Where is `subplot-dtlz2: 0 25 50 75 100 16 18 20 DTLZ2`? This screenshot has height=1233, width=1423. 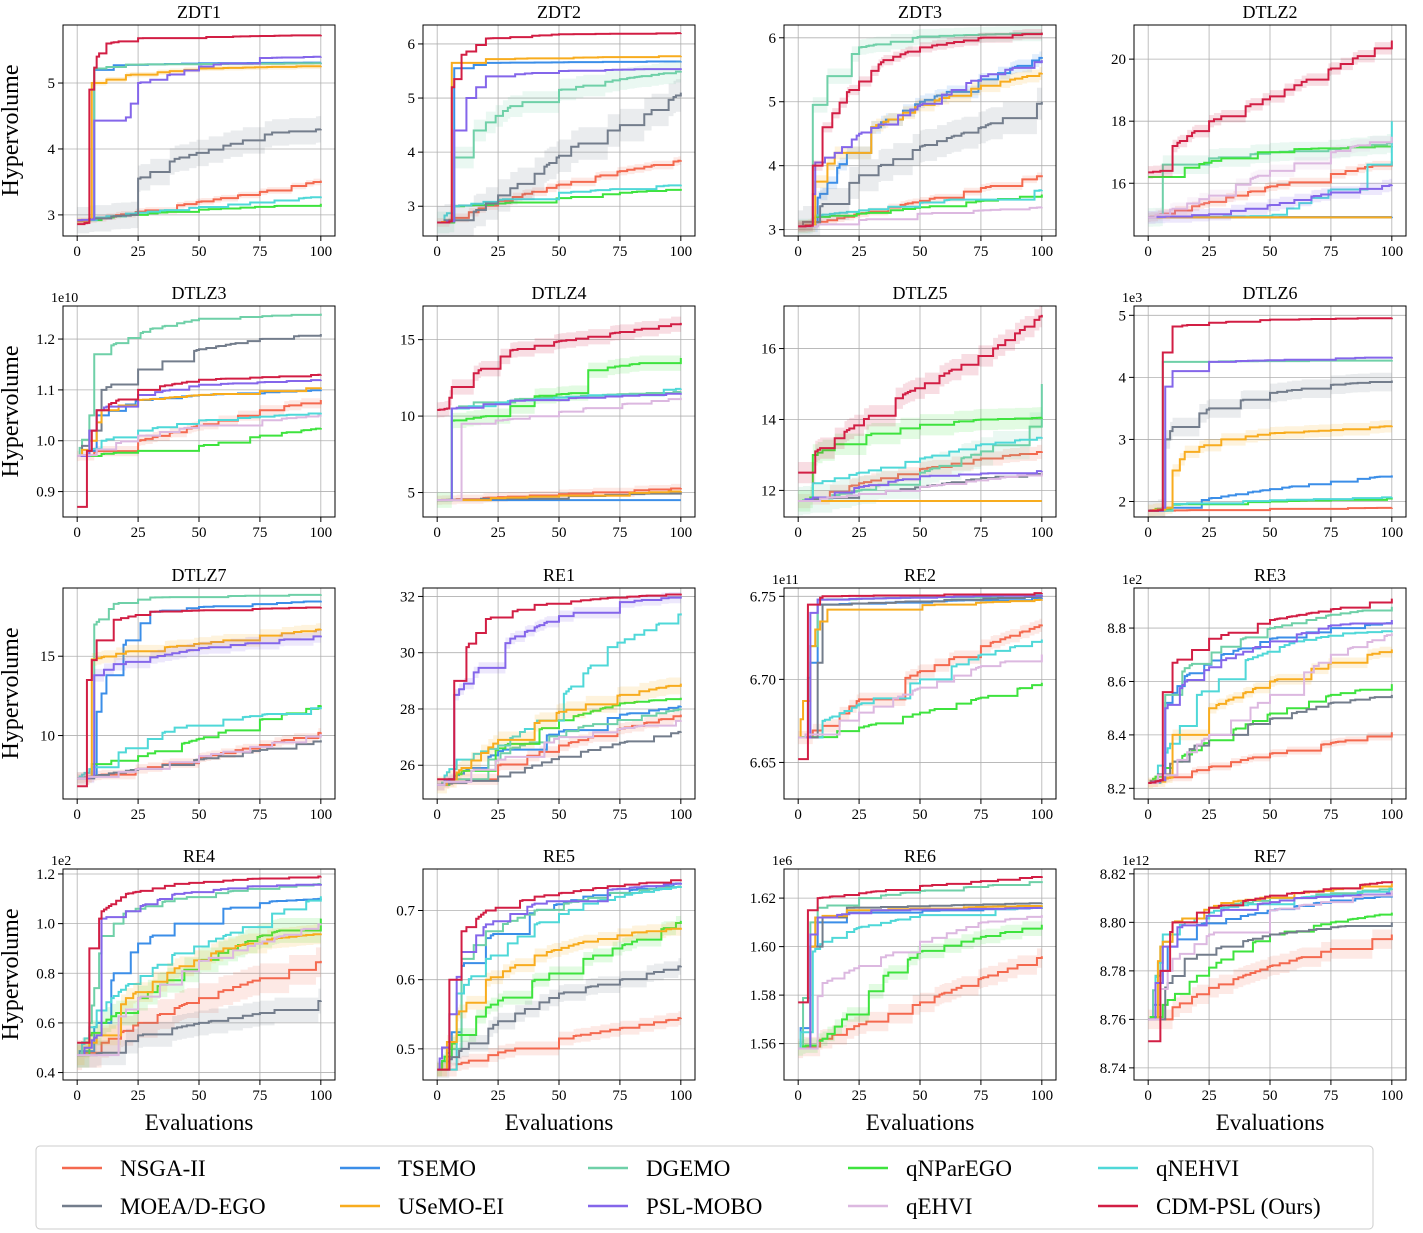
subplot-dtlz2: 0 25 50 75 100 16 18 20 DTLZ2 is located at coordinates (1259, 131).